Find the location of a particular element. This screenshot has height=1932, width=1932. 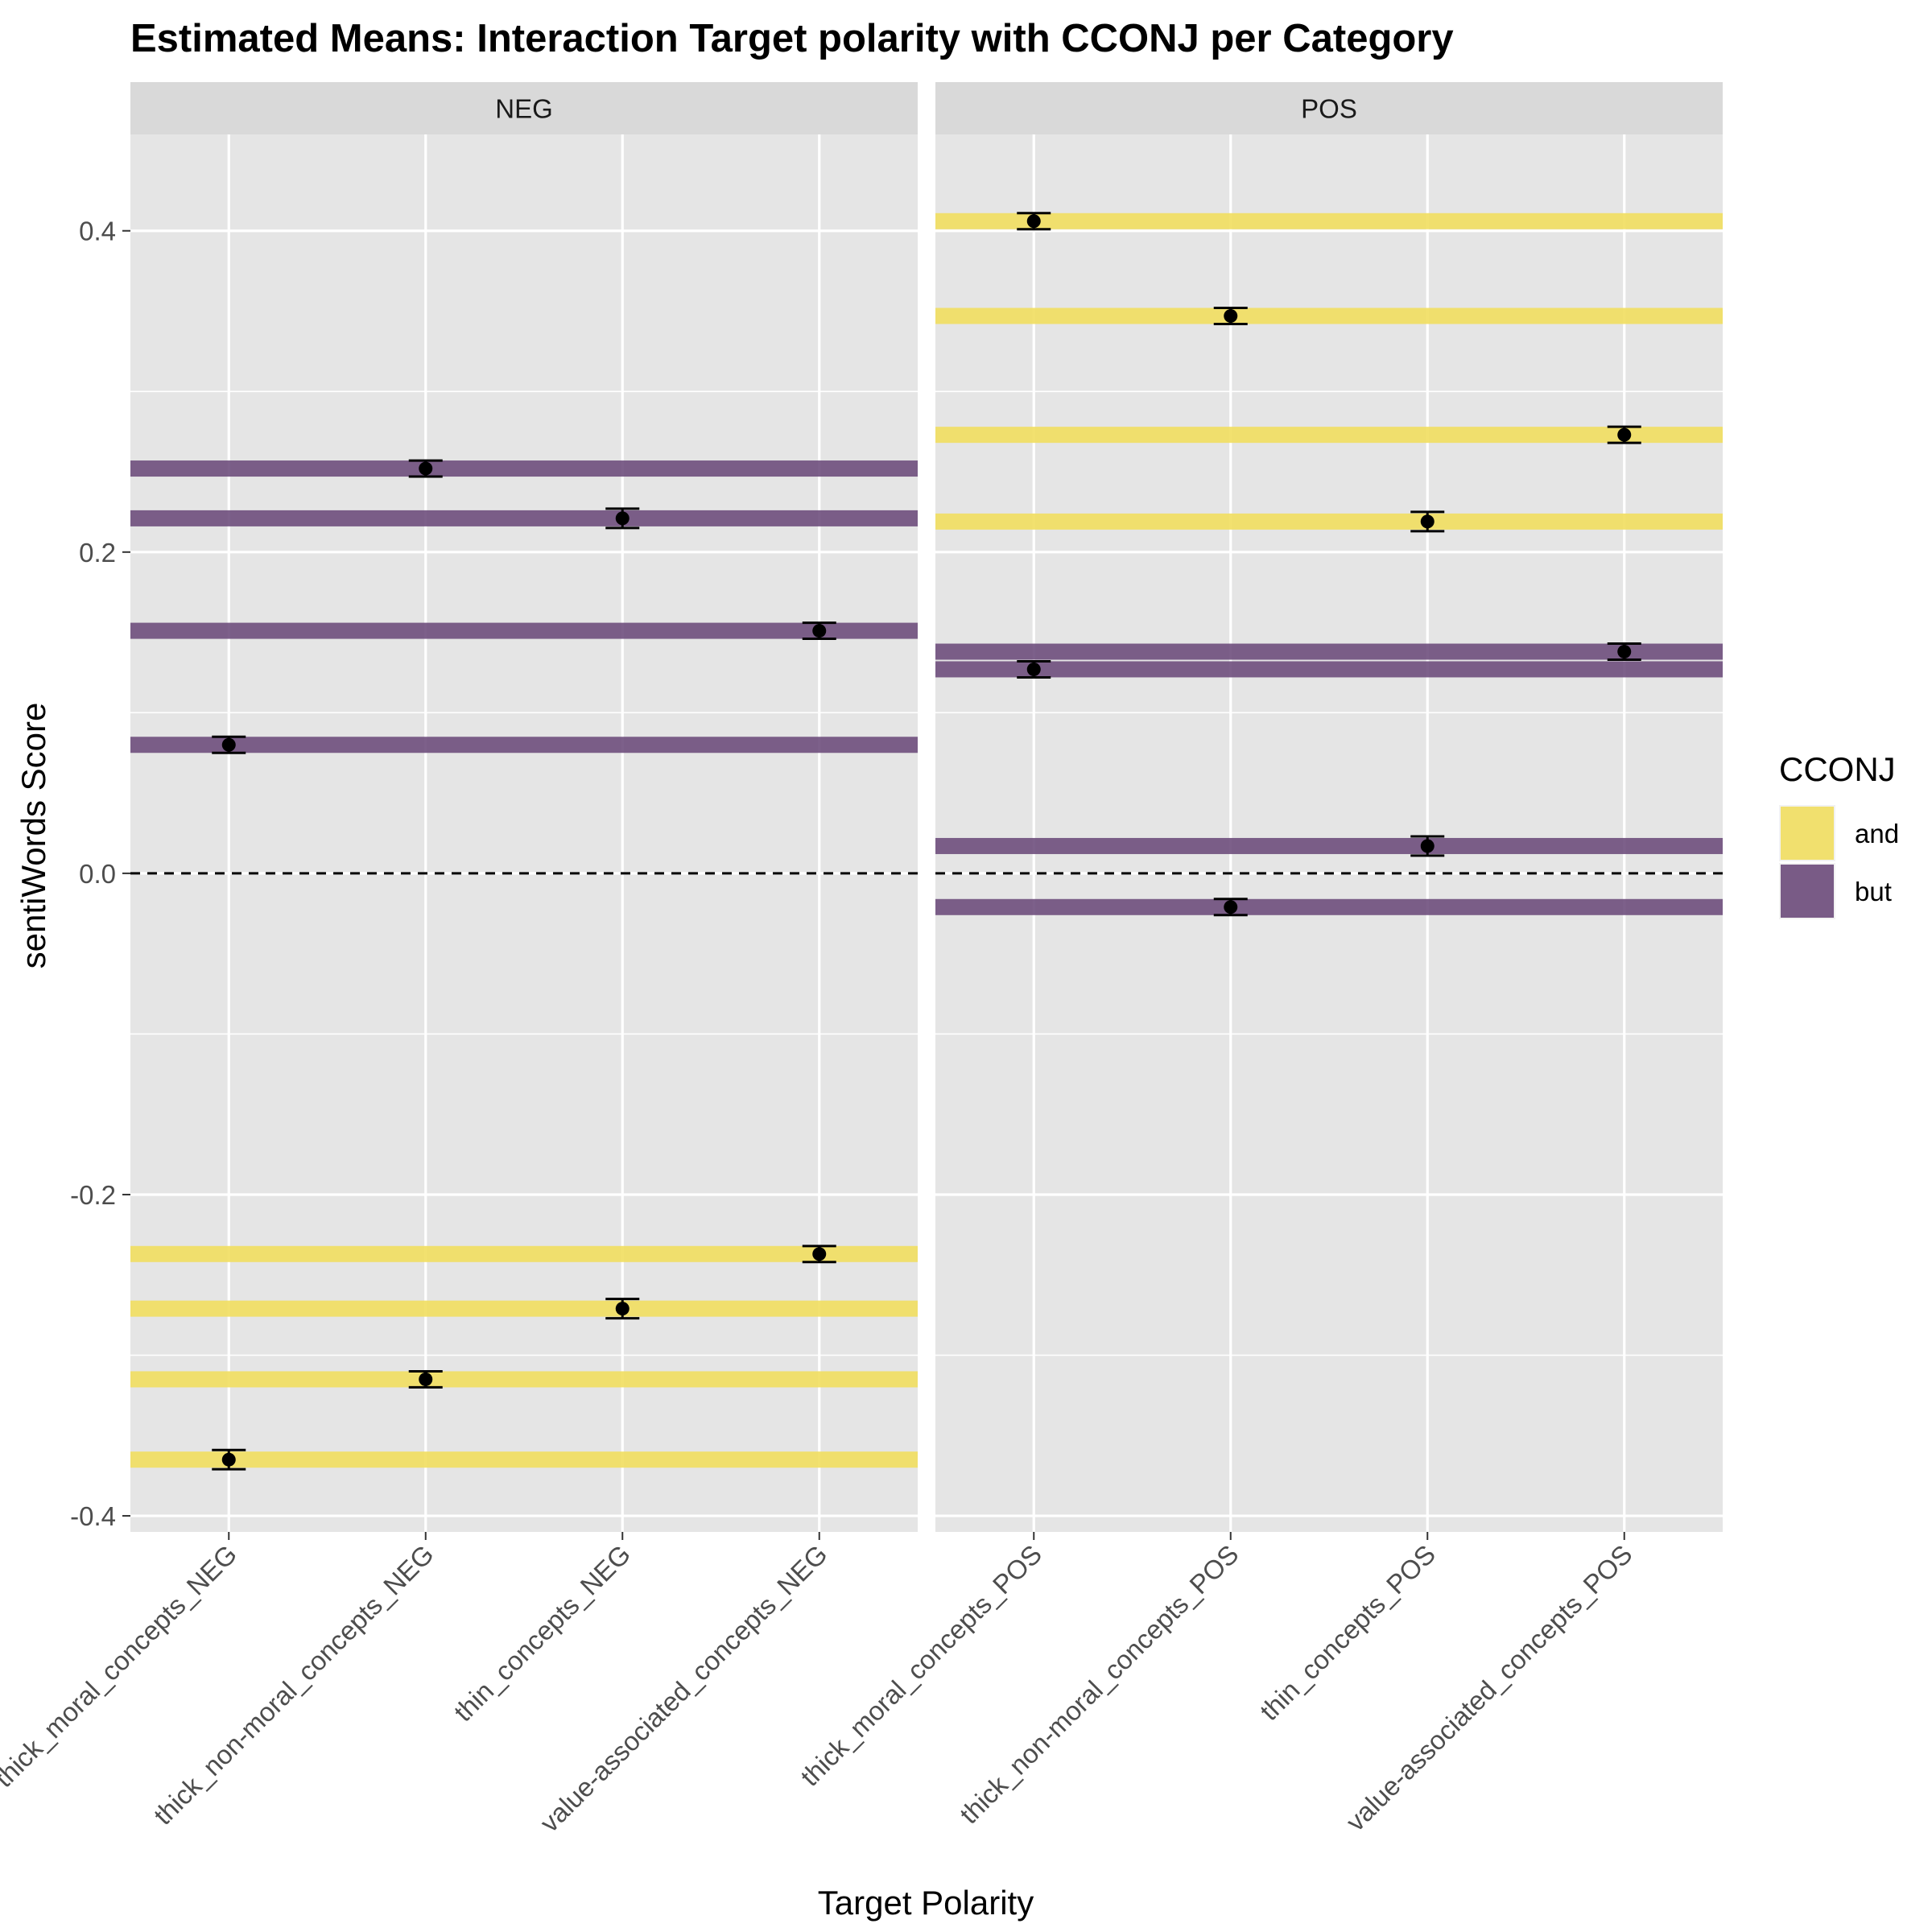

point-but-thick_non-moral_concepts_NEG is located at coordinates (426, 468).